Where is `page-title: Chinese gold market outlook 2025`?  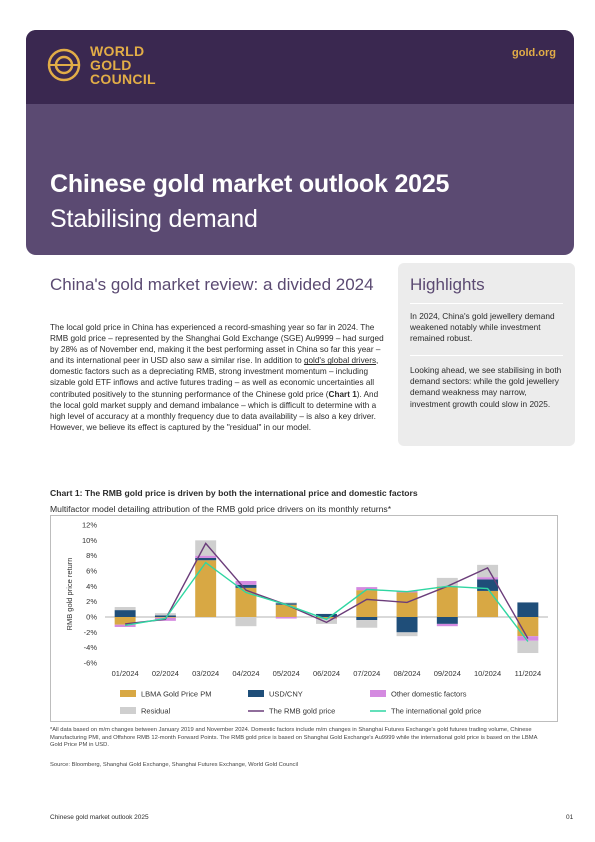
page-title: Chinese gold market outlook 2025 is located at coordinates (250, 184).